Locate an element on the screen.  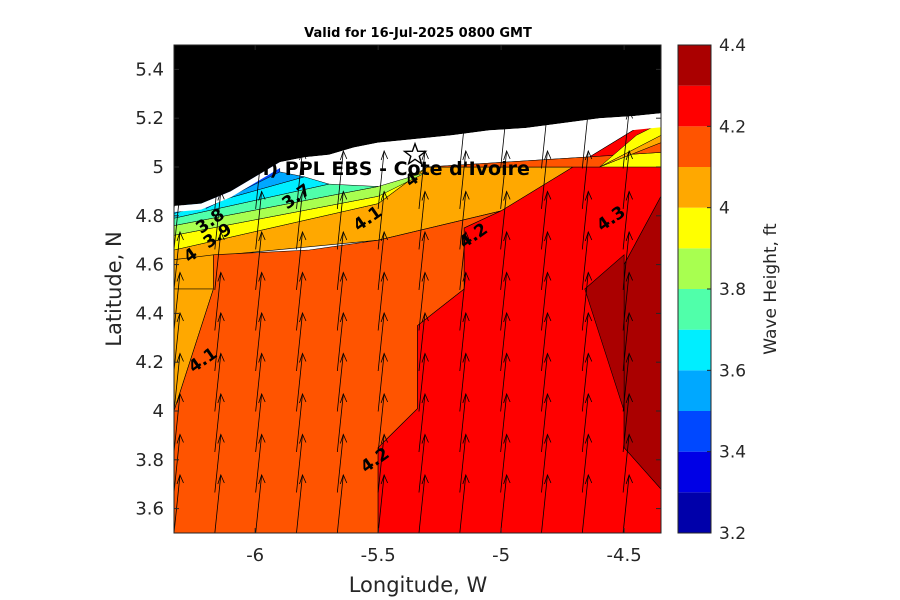
y-tick-label: 3.6 is located at coordinates (149, 509).